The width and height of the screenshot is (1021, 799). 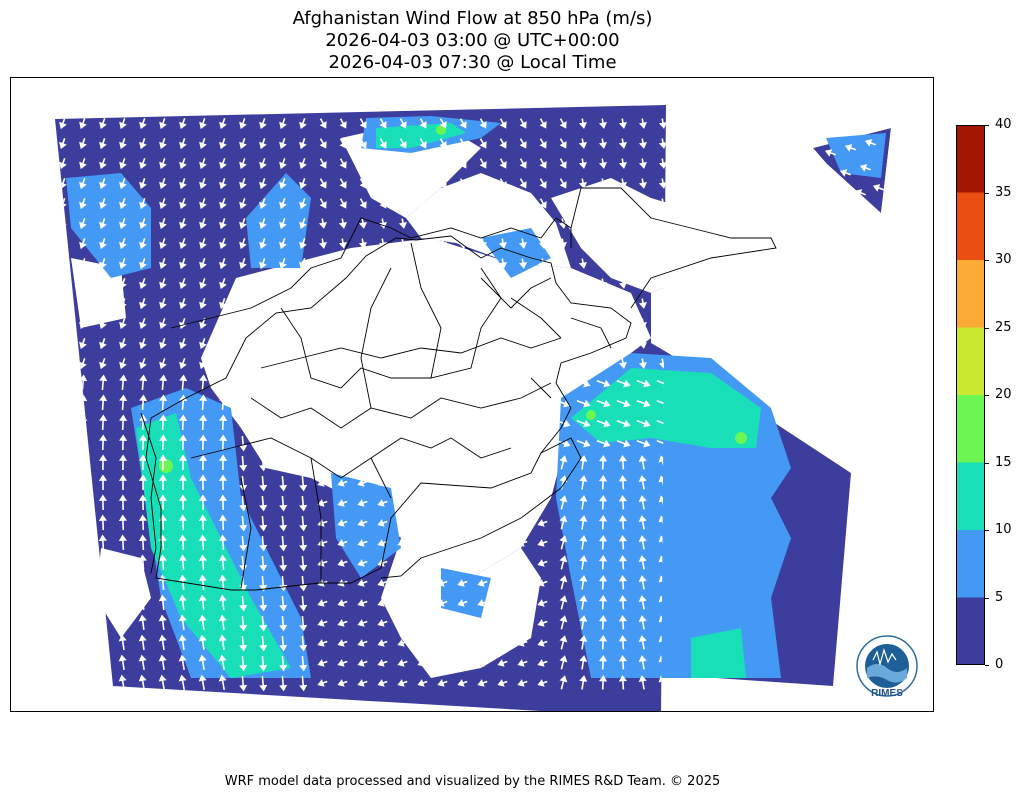 I want to click on colorbar-tick-label: 0, so click(x=999, y=664).